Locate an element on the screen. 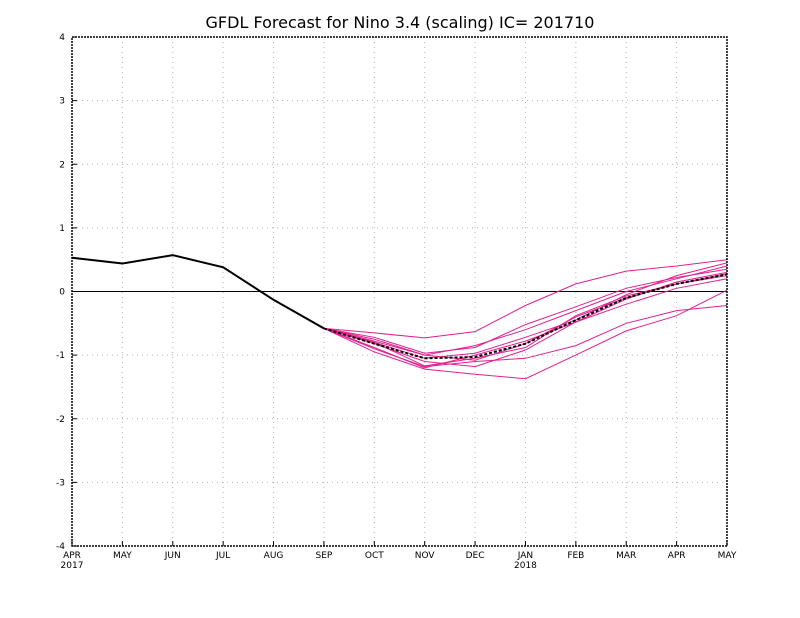  x-tick-label: OCT is located at coordinates (374, 556).